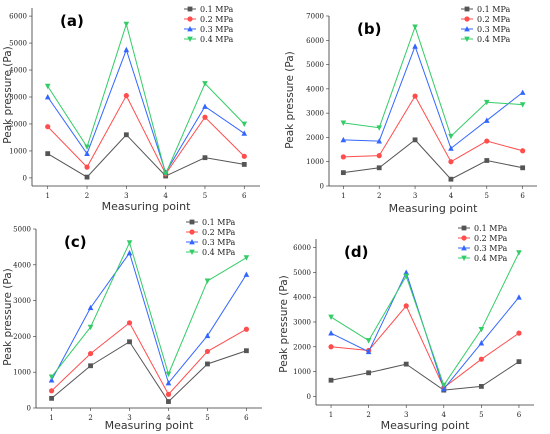 The height and width of the screenshot is (434, 550). What do you see at coordinates (490, 238) in the screenshot?
I see `legend-entry: 0.2 MPa` at bounding box center [490, 238].